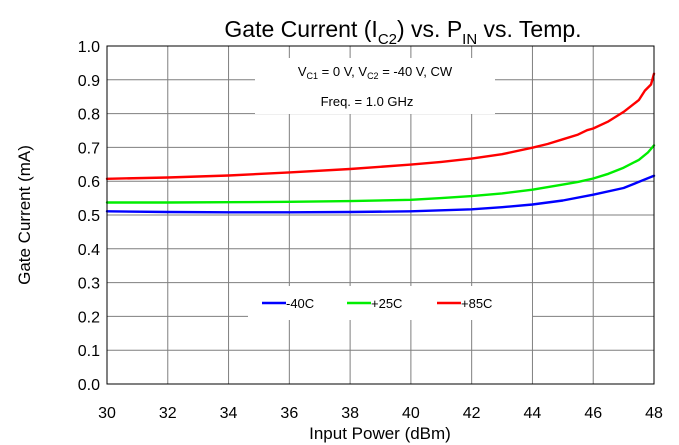 The height and width of the screenshot is (445, 679). I want to click on conditions-v2-value: = -40 V, CW, so click(416, 71).